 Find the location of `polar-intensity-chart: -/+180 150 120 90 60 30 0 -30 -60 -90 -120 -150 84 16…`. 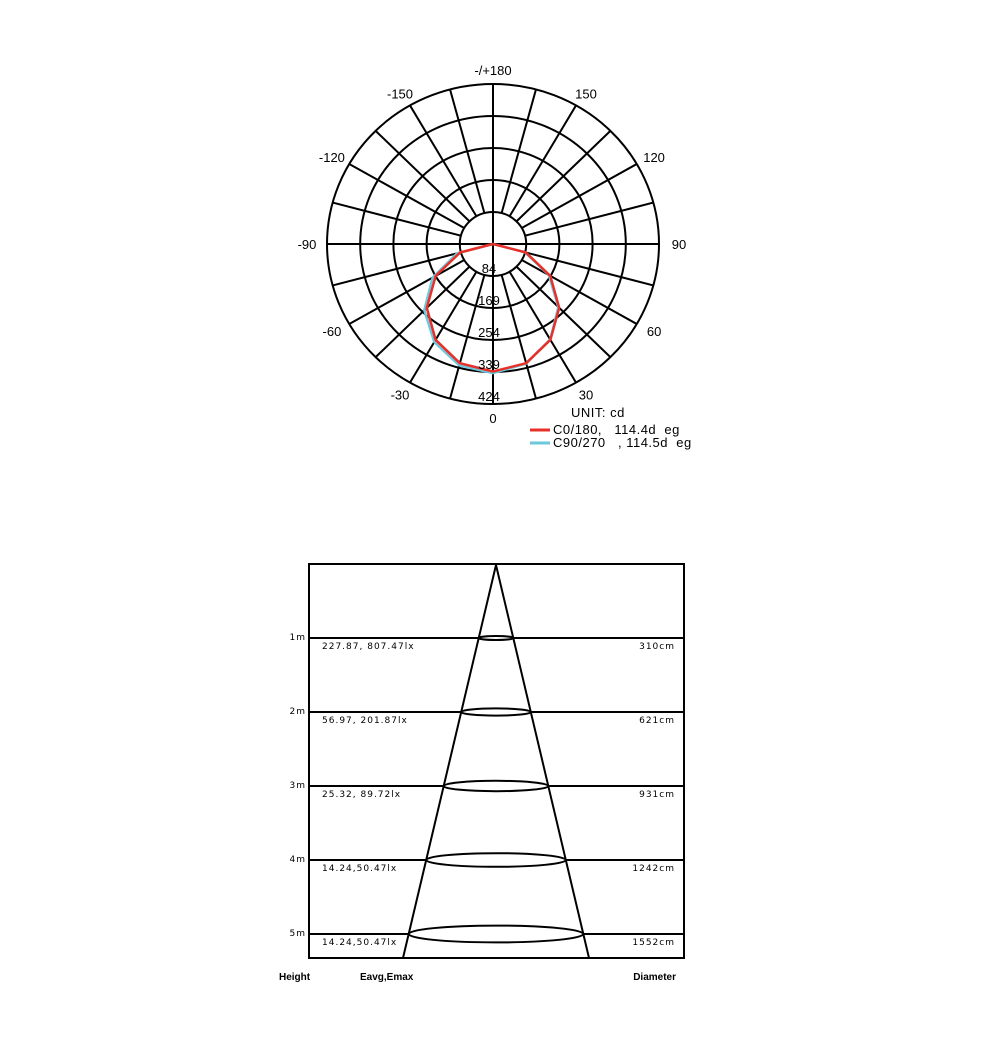

polar-intensity-chart: -/+180 150 120 90 60 30 0 -30 -60 -90 -120 -150 84 16… is located at coordinates (495, 256).